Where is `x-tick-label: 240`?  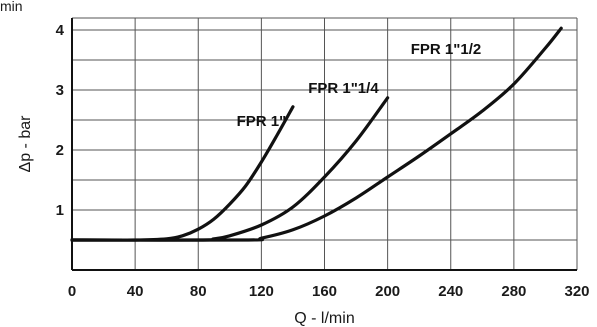 x-tick-label: 240 is located at coordinates (450, 291).